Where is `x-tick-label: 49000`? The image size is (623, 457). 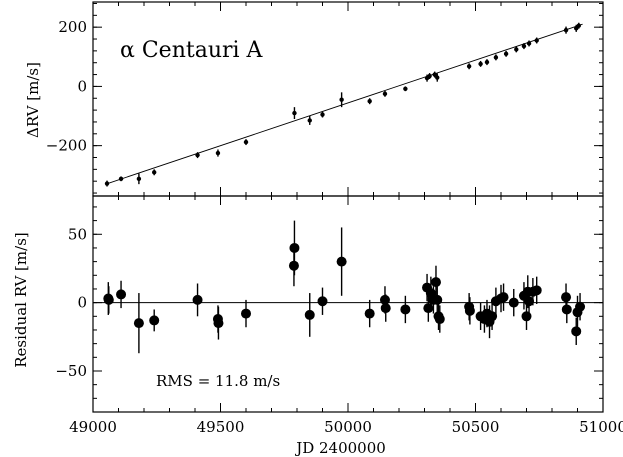 x-tick-label: 49000 is located at coordinates (93, 427).